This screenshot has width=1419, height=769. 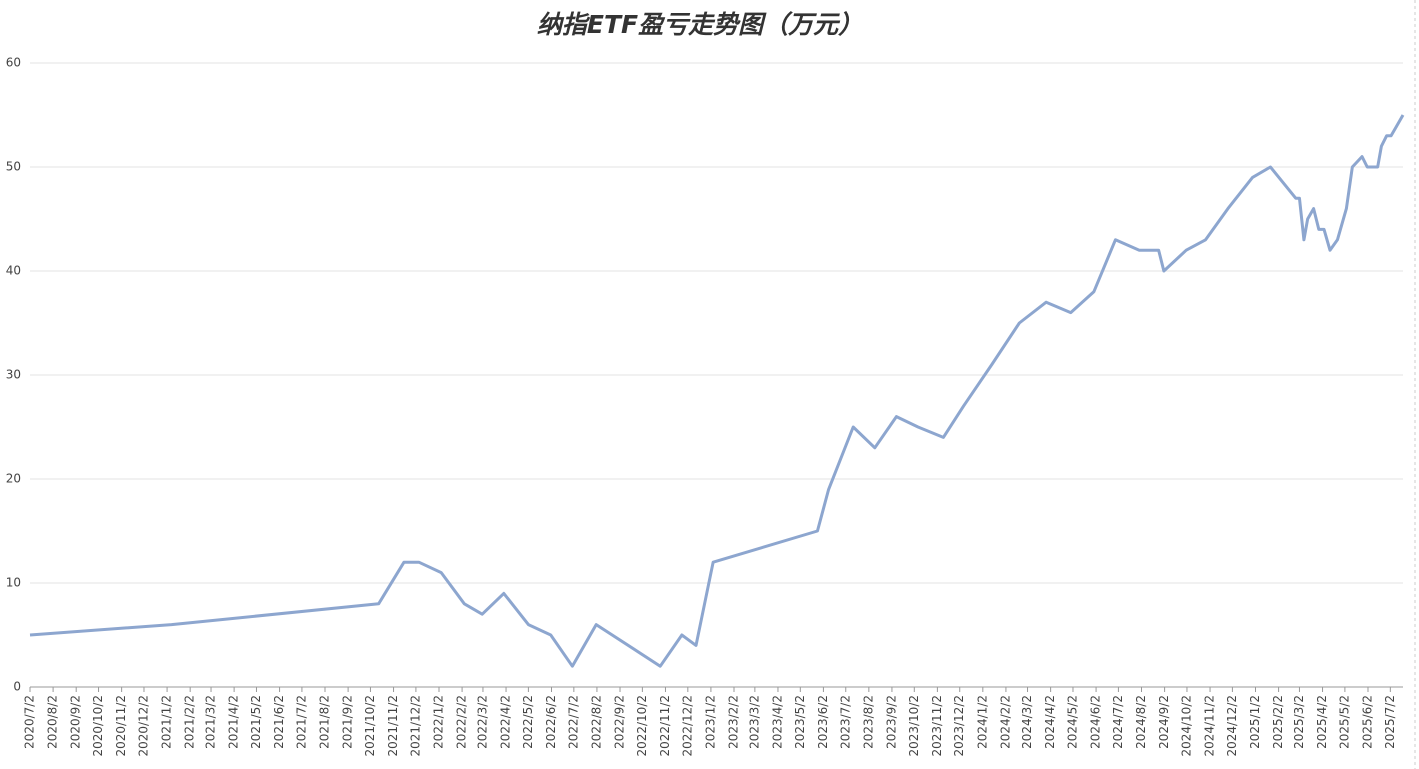 I want to click on x-tick-label: 2021/2/2, so click(x=190, y=722).